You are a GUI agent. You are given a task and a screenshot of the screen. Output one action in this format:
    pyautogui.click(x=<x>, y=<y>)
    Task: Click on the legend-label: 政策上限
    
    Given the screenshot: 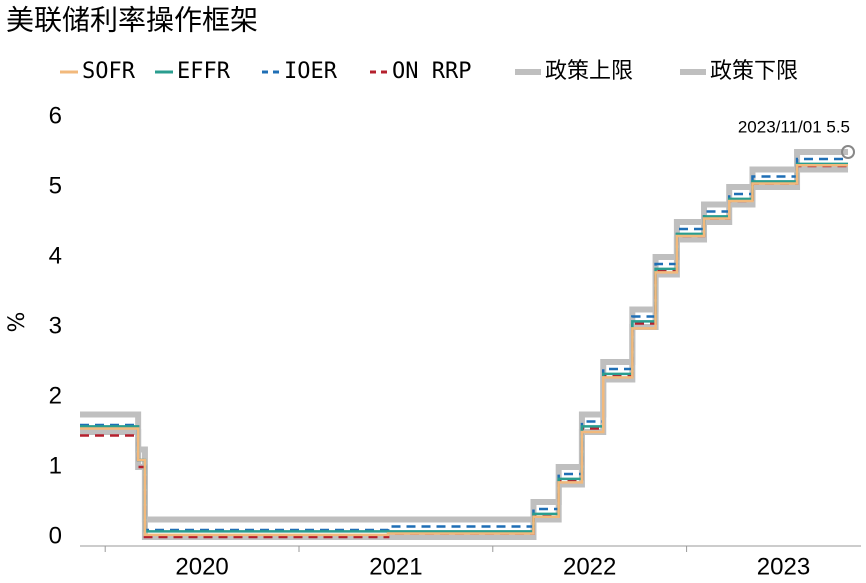 What is the action you would take?
    pyautogui.click(x=589, y=71)
    